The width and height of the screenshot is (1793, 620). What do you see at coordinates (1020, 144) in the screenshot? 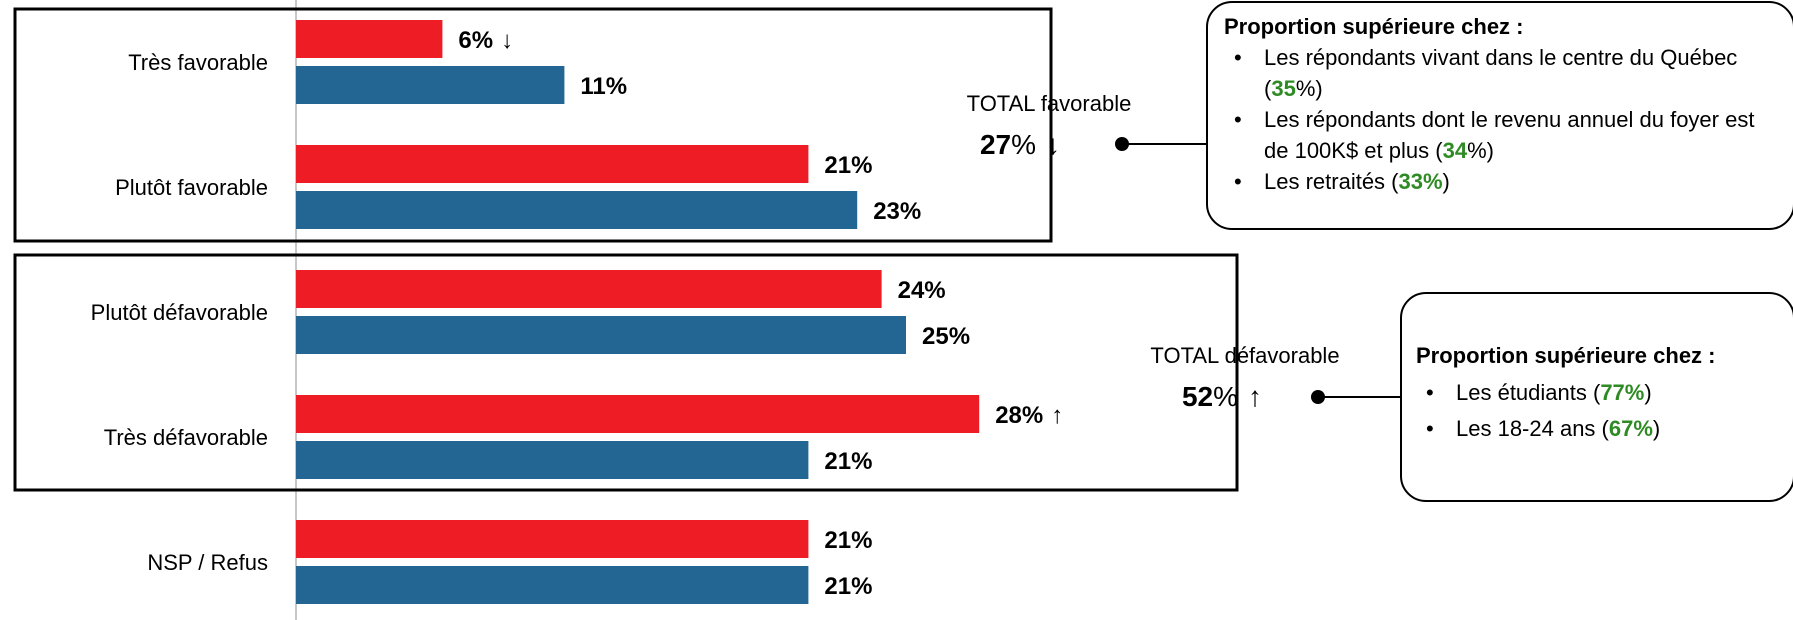
I see `total-favorable-value: 27% ↓` at bounding box center [1020, 144].